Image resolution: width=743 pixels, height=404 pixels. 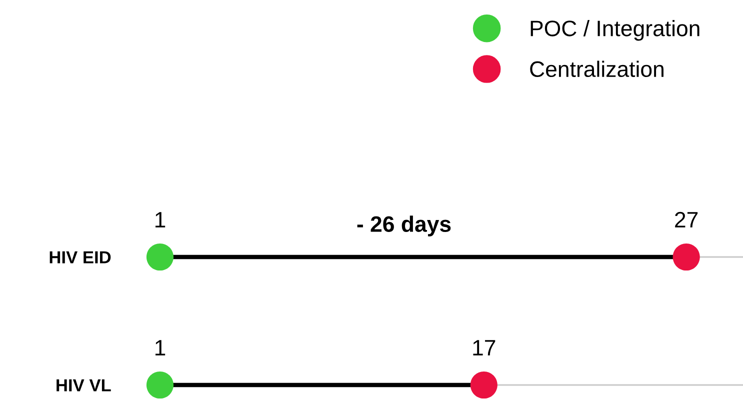 What do you see at coordinates (597, 69) in the screenshot?
I see `legend-label: Centralization` at bounding box center [597, 69].